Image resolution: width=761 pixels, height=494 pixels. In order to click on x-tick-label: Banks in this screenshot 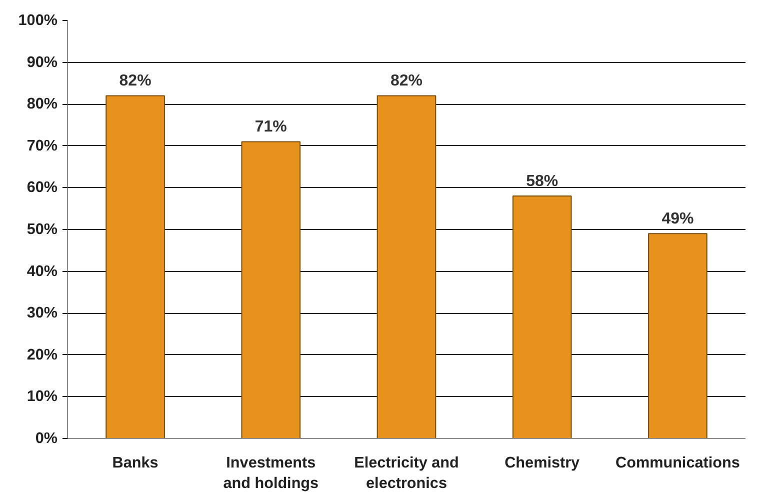, I will do `click(135, 463)`.